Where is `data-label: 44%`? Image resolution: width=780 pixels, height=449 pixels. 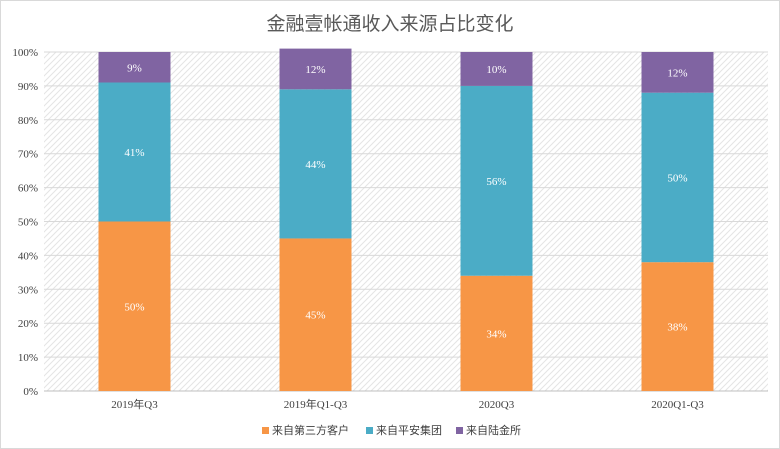 data-label: 44% is located at coordinates (315, 165).